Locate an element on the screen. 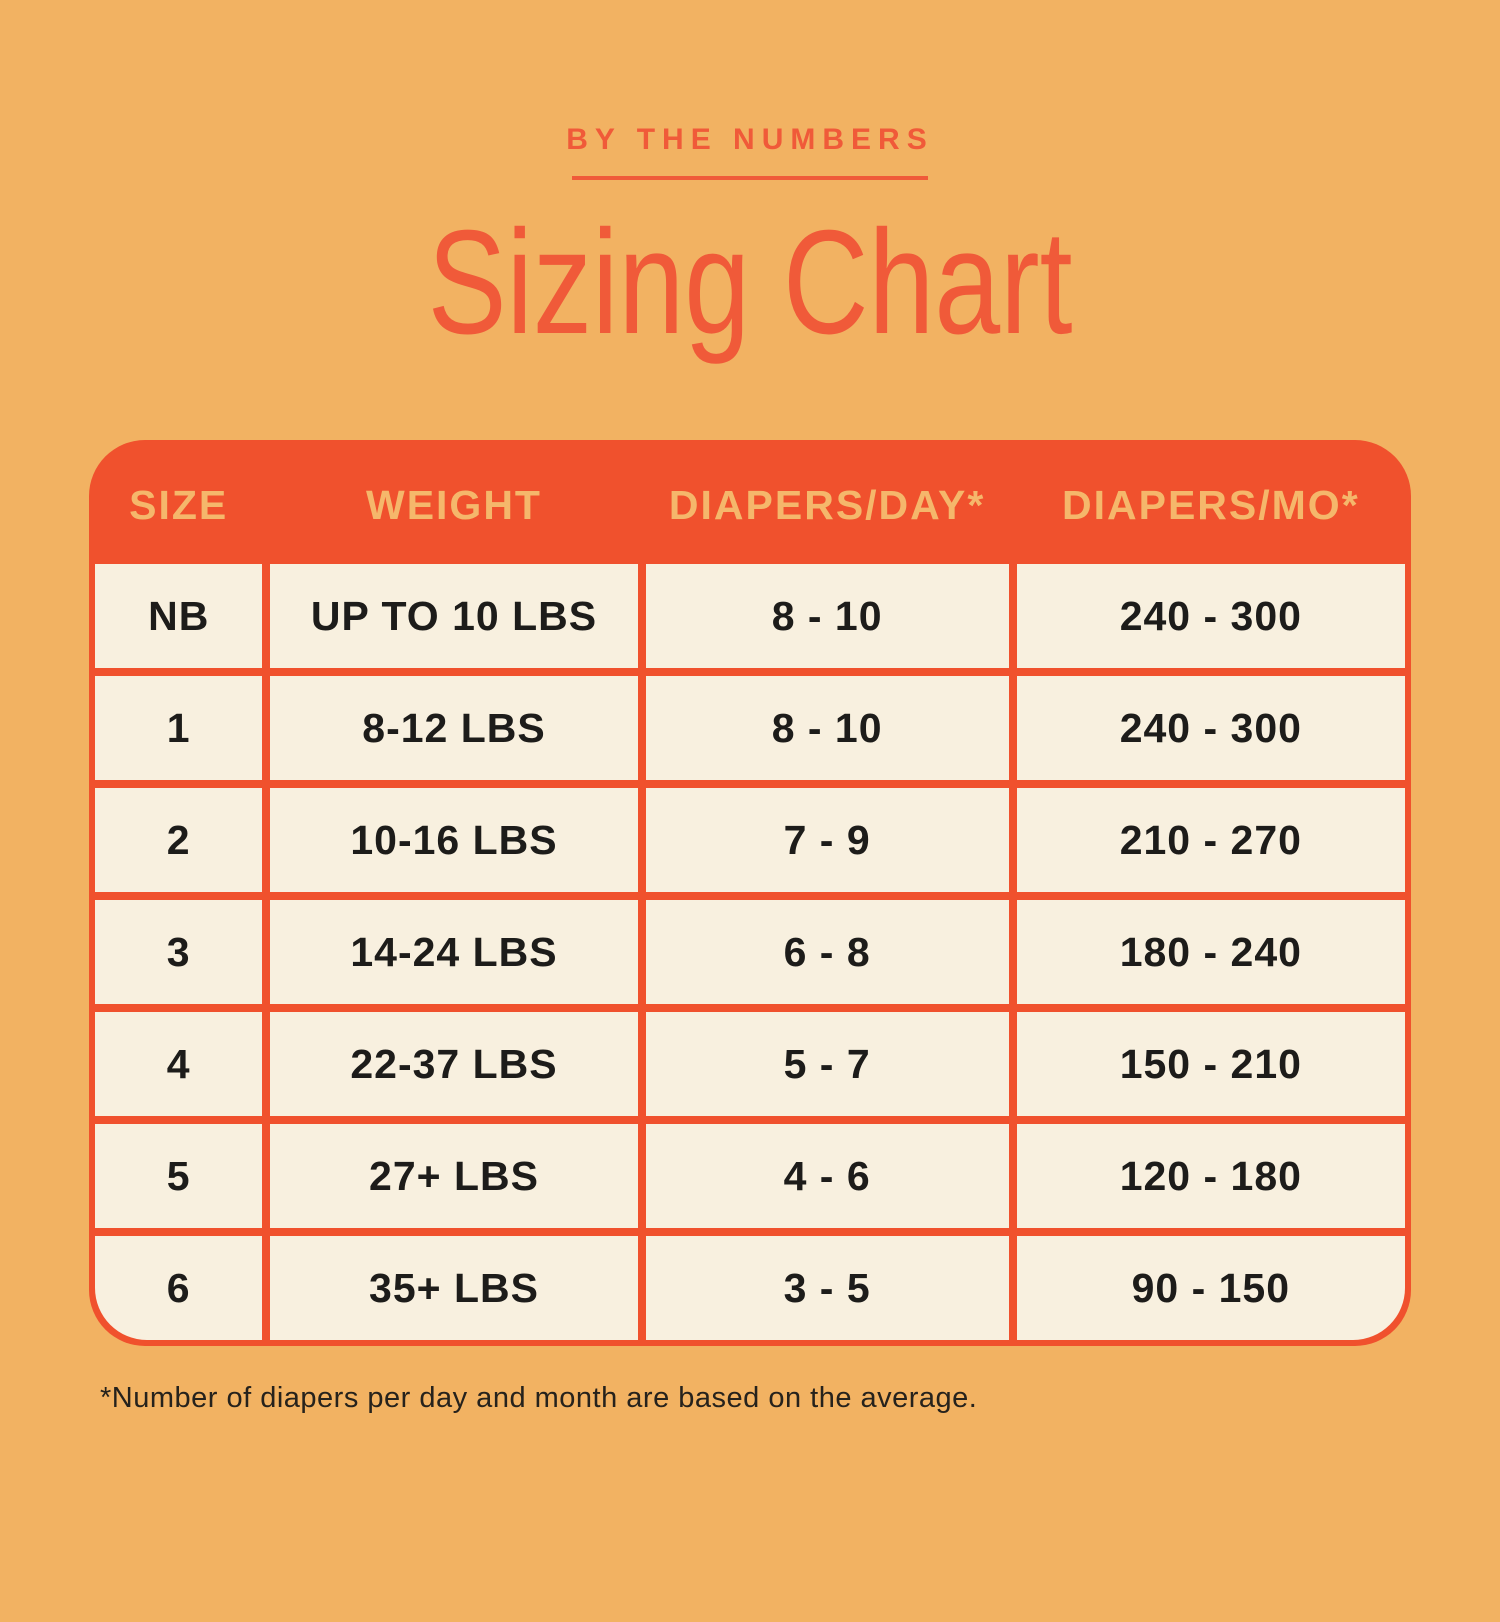 This screenshot has width=1500, height=1622. table-cell-weight: 22-37 LBS is located at coordinates (454, 1064).